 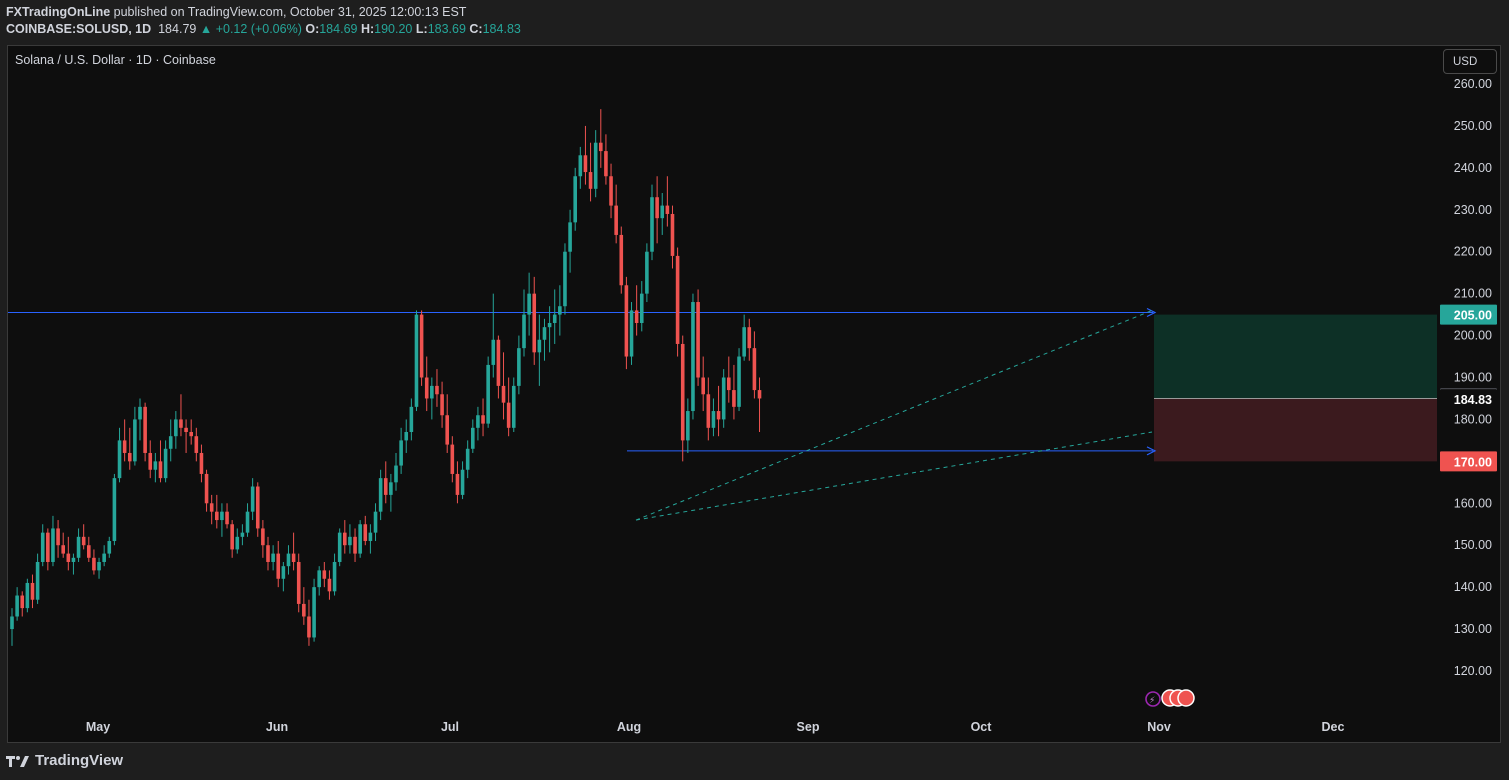 What do you see at coordinates (64, 760) in the screenshot?
I see `tradingview-logo: TradingView` at bounding box center [64, 760].